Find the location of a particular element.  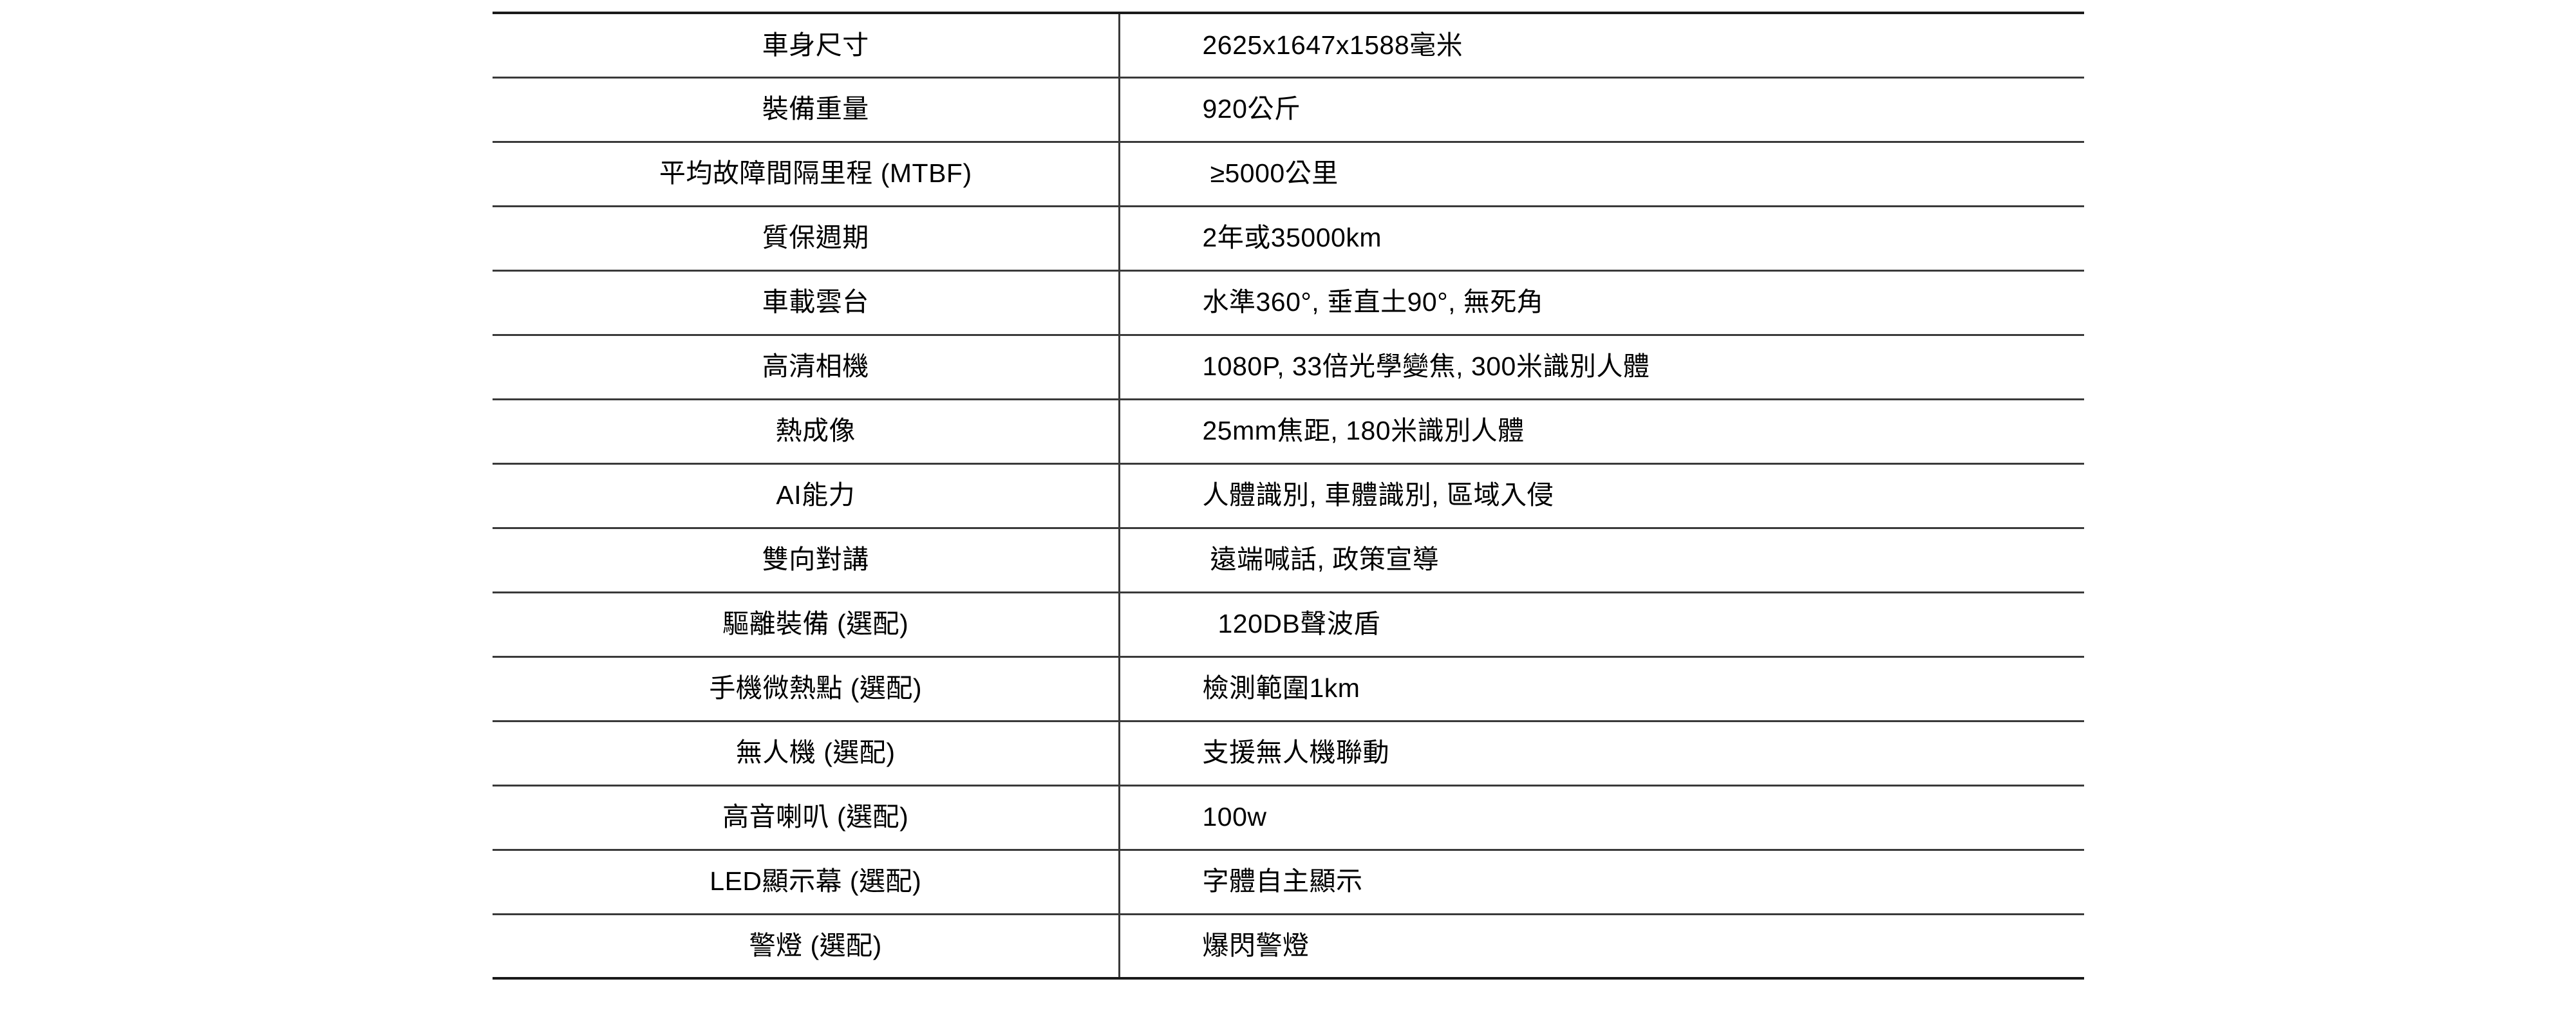

table-row: 平均故障間隔里程 (MTBF) ≥5000公里 is located at coordinates (1288, 173).